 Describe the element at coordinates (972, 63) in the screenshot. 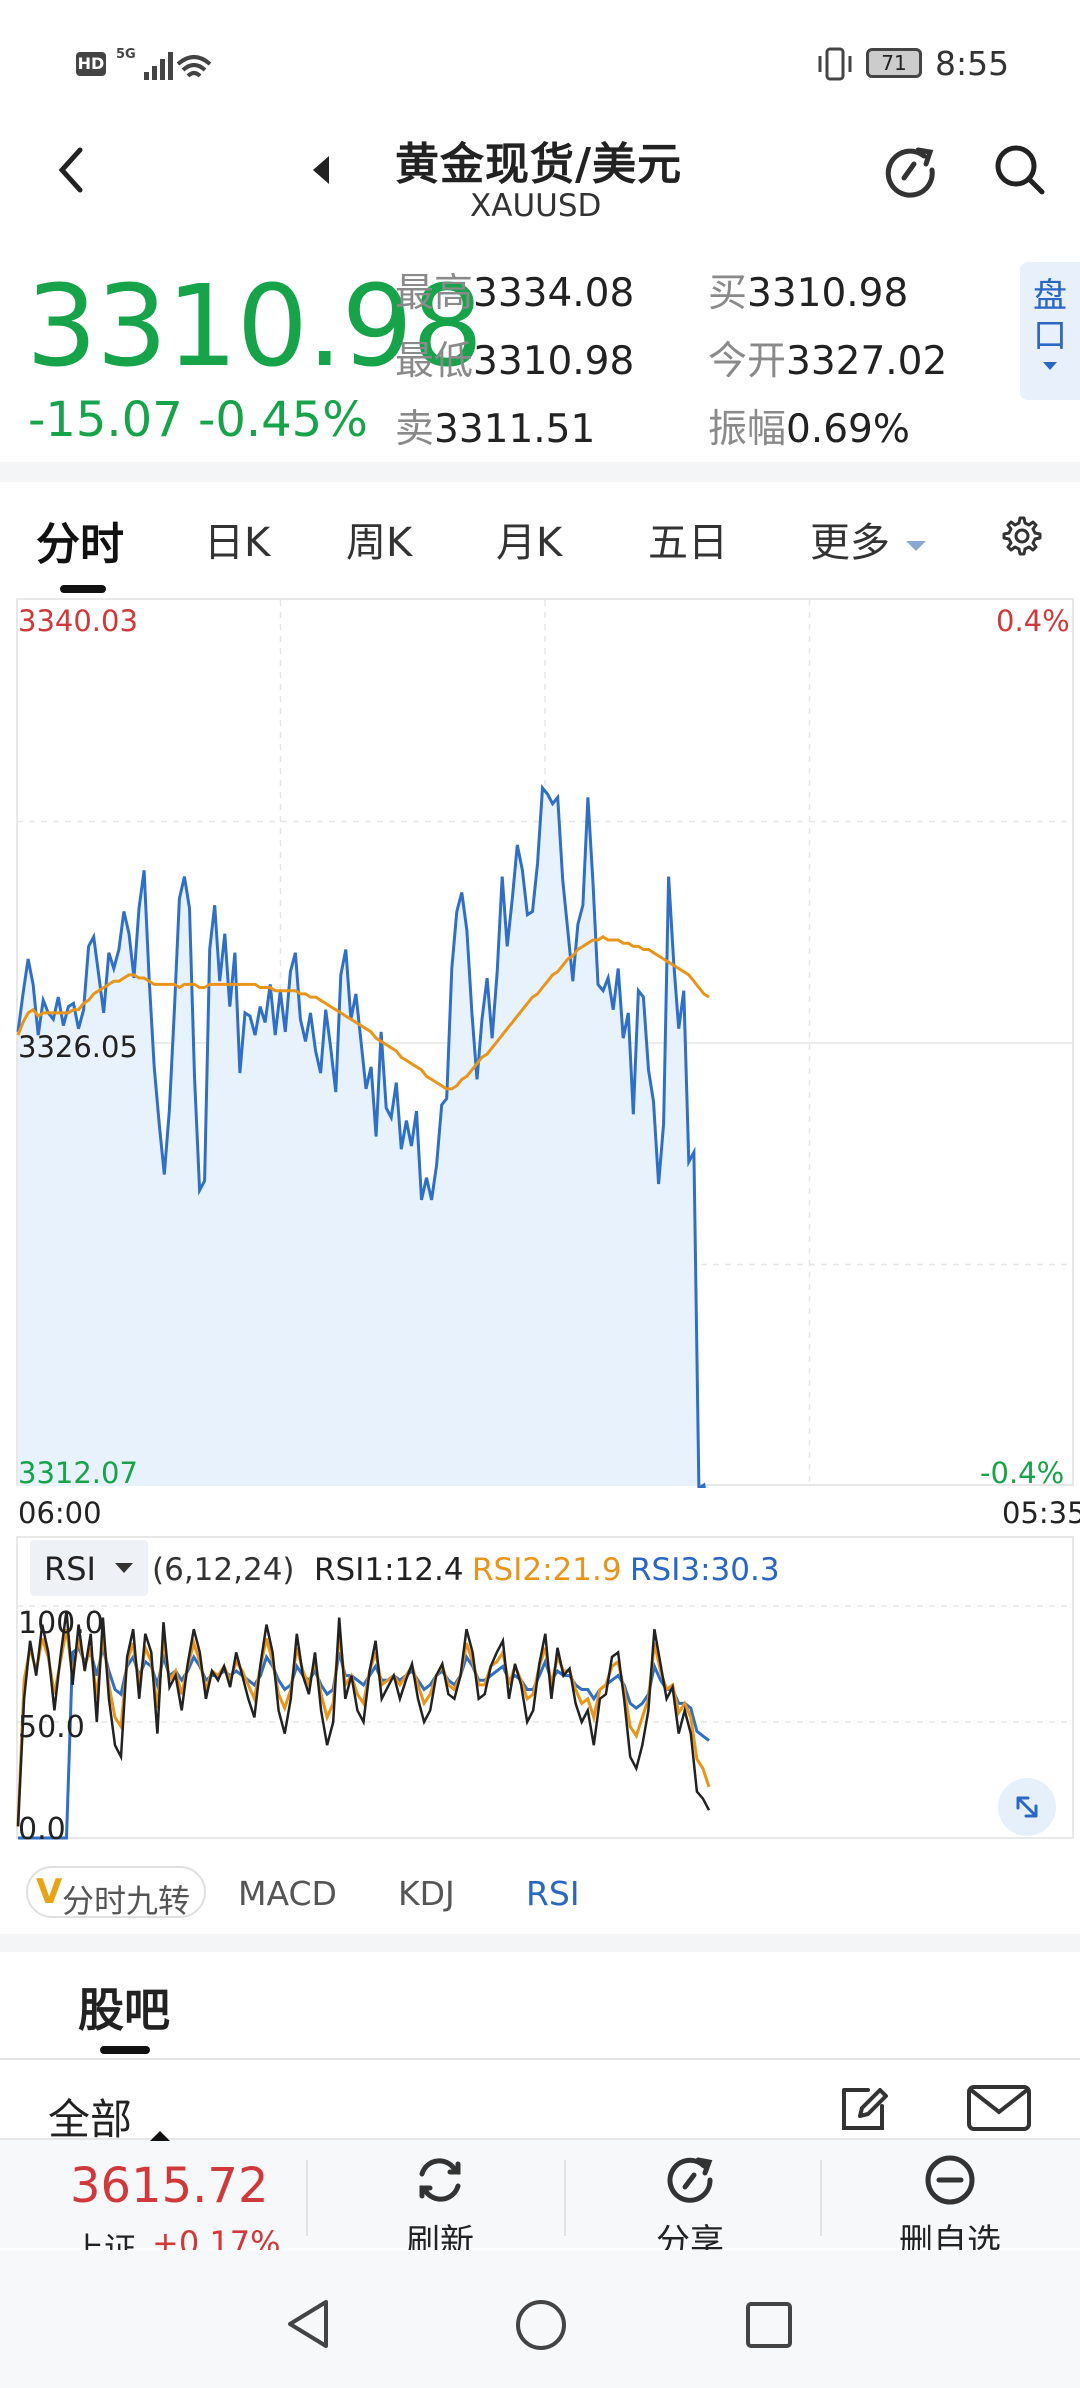

I see `clock: 8:55` at that location.